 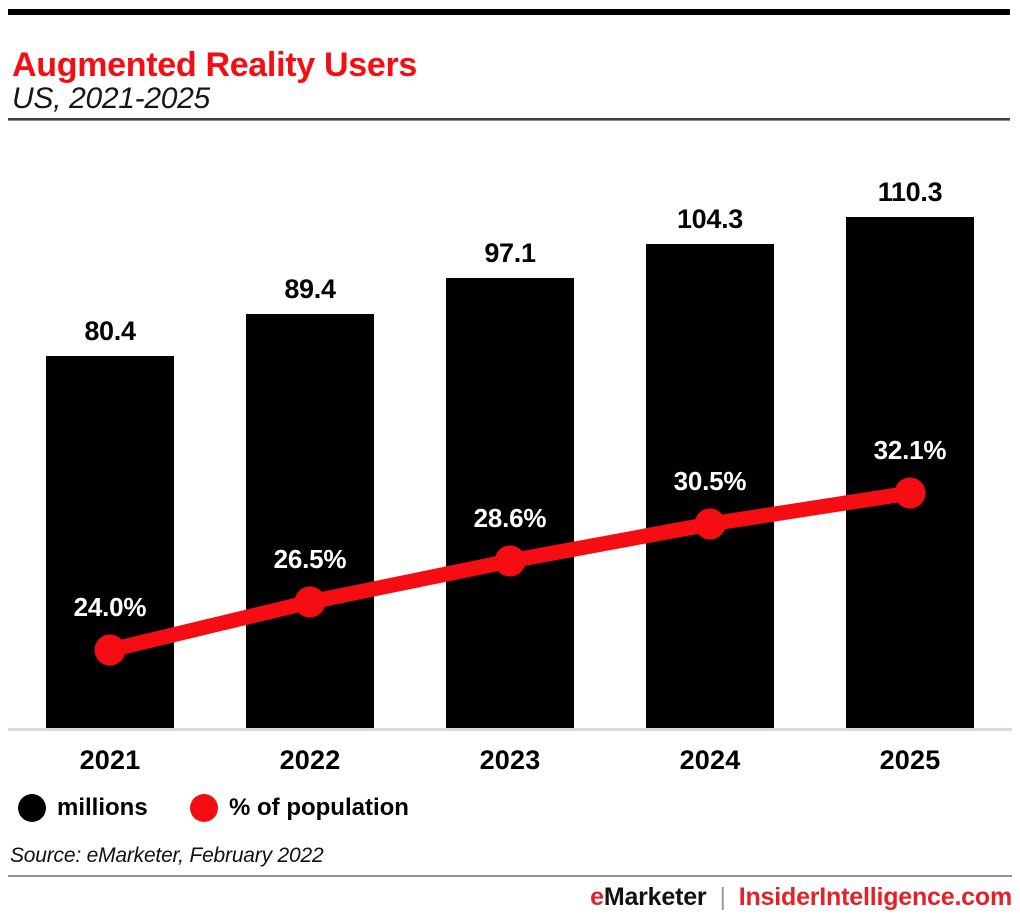 I want to click on pct-label: 28.6%, so click(x=510, y=518).